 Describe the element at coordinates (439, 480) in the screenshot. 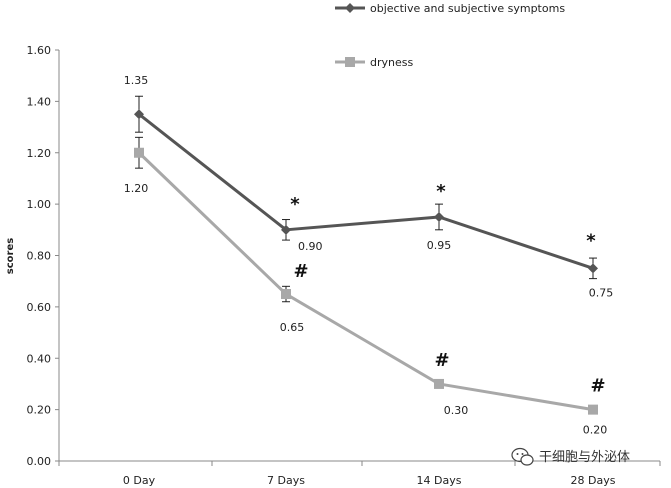

I see `x-tick-label: 14 Days` at that location.